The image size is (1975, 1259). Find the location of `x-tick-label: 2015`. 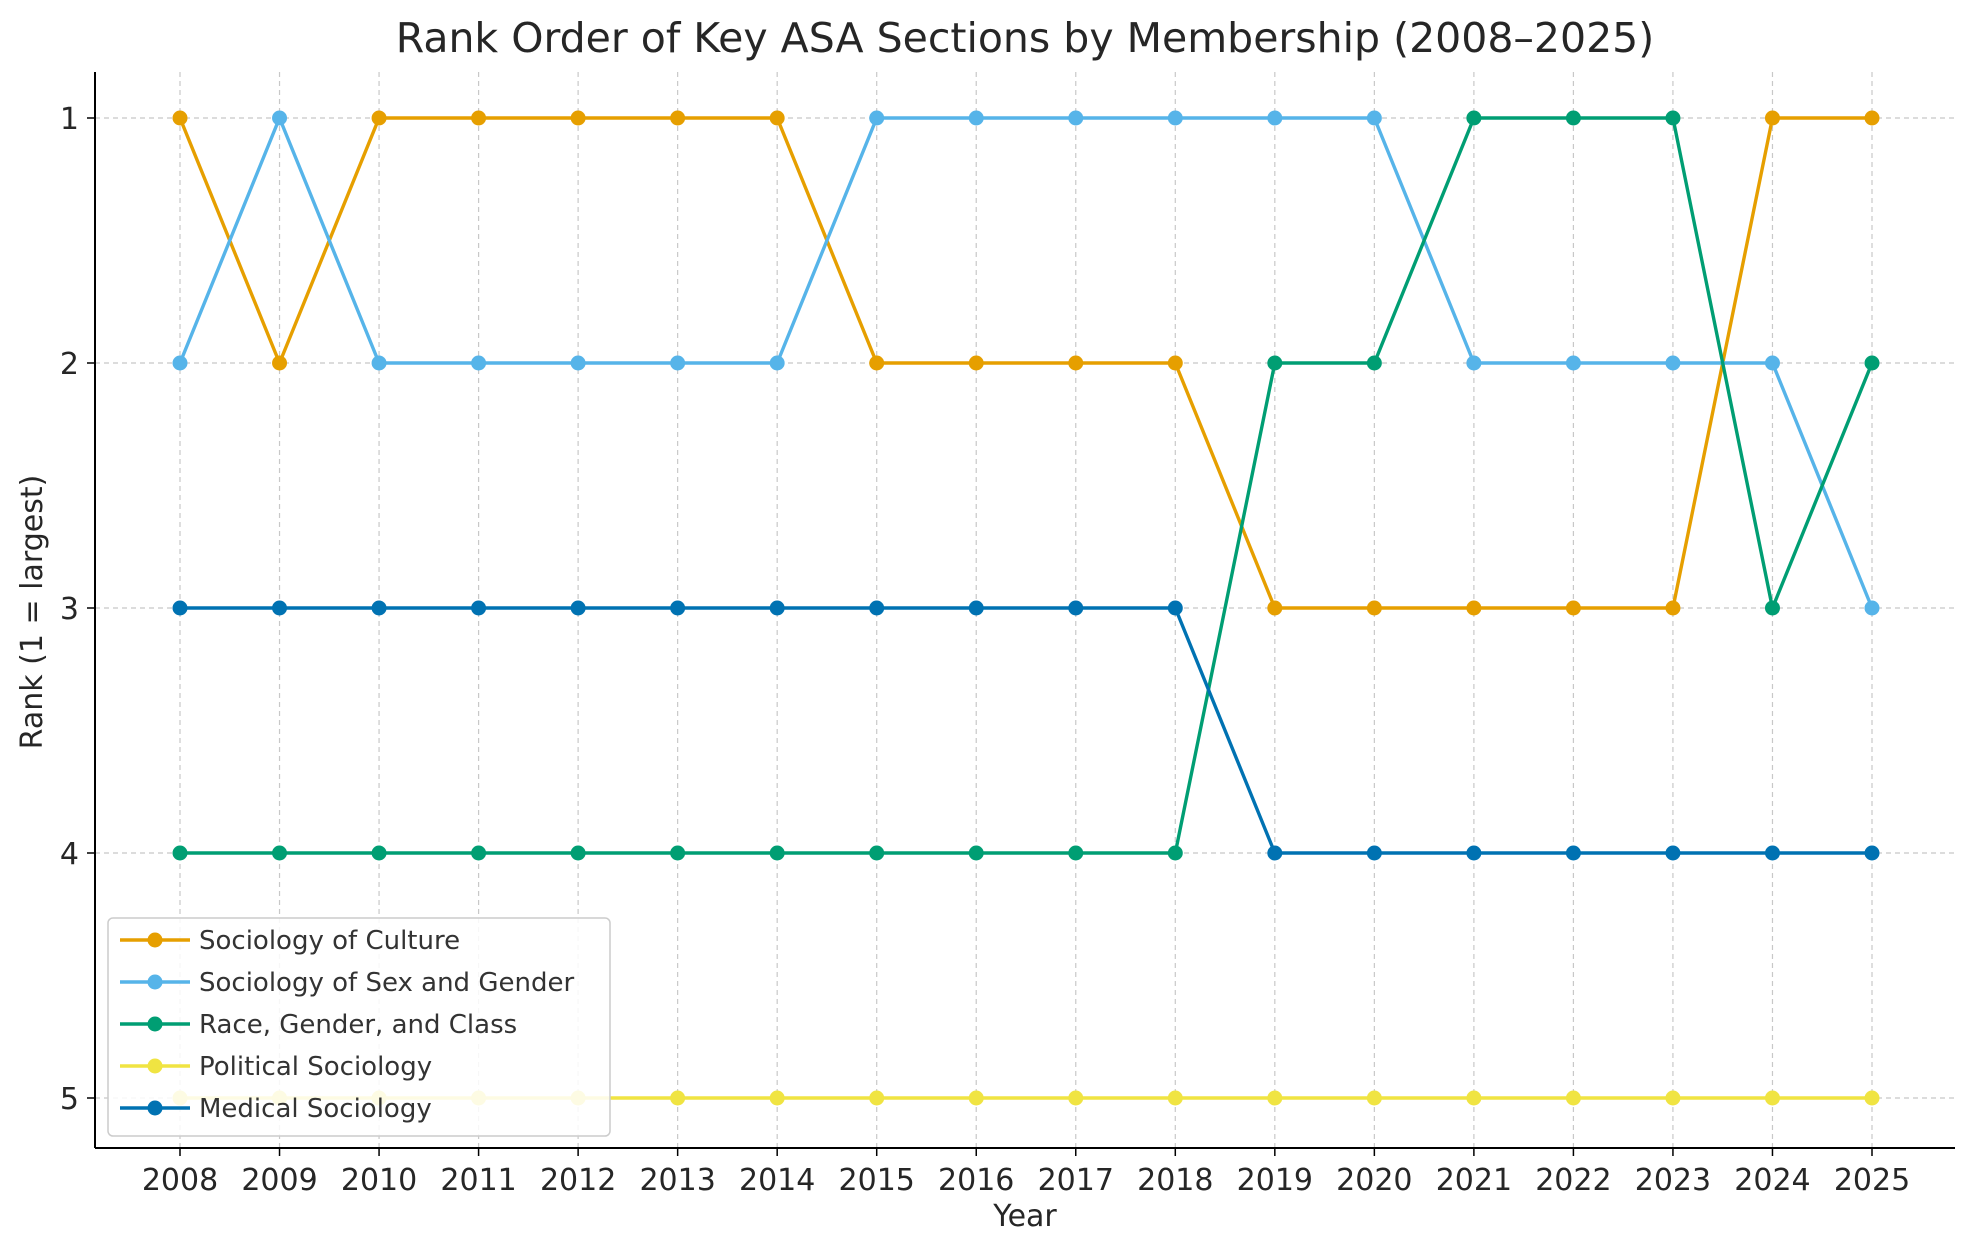

x-tick-label: 2015 is located at coordinates (877, 1180).